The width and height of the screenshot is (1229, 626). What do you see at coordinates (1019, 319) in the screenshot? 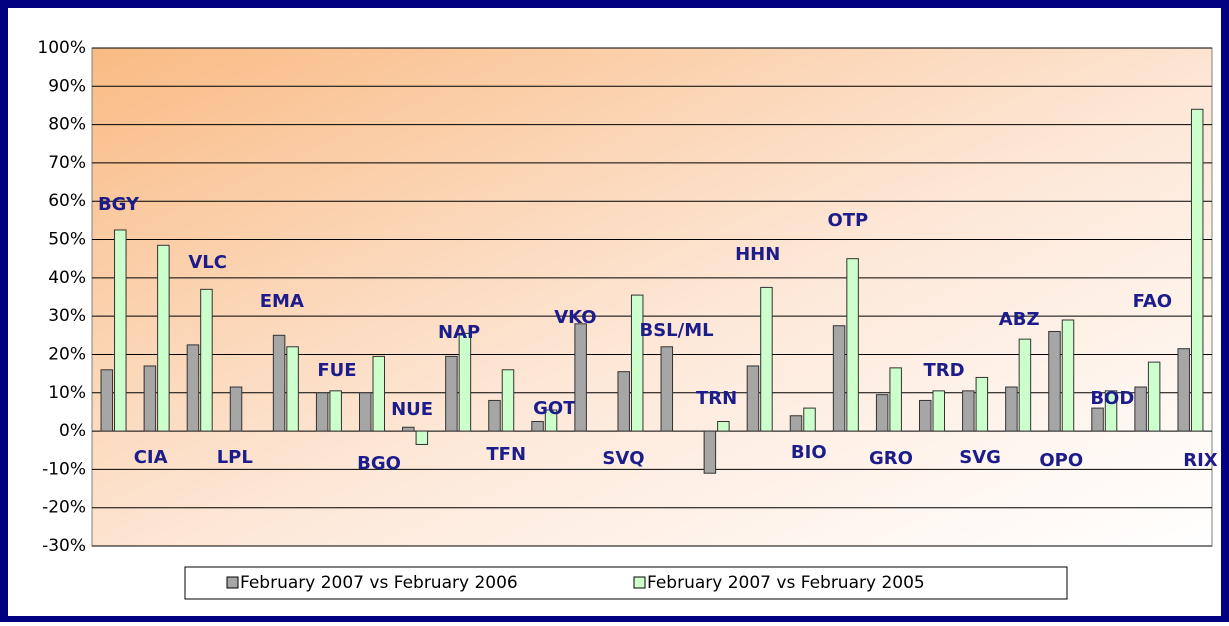
I see `category-label: ABZ` at bounding box center [1019, 319].